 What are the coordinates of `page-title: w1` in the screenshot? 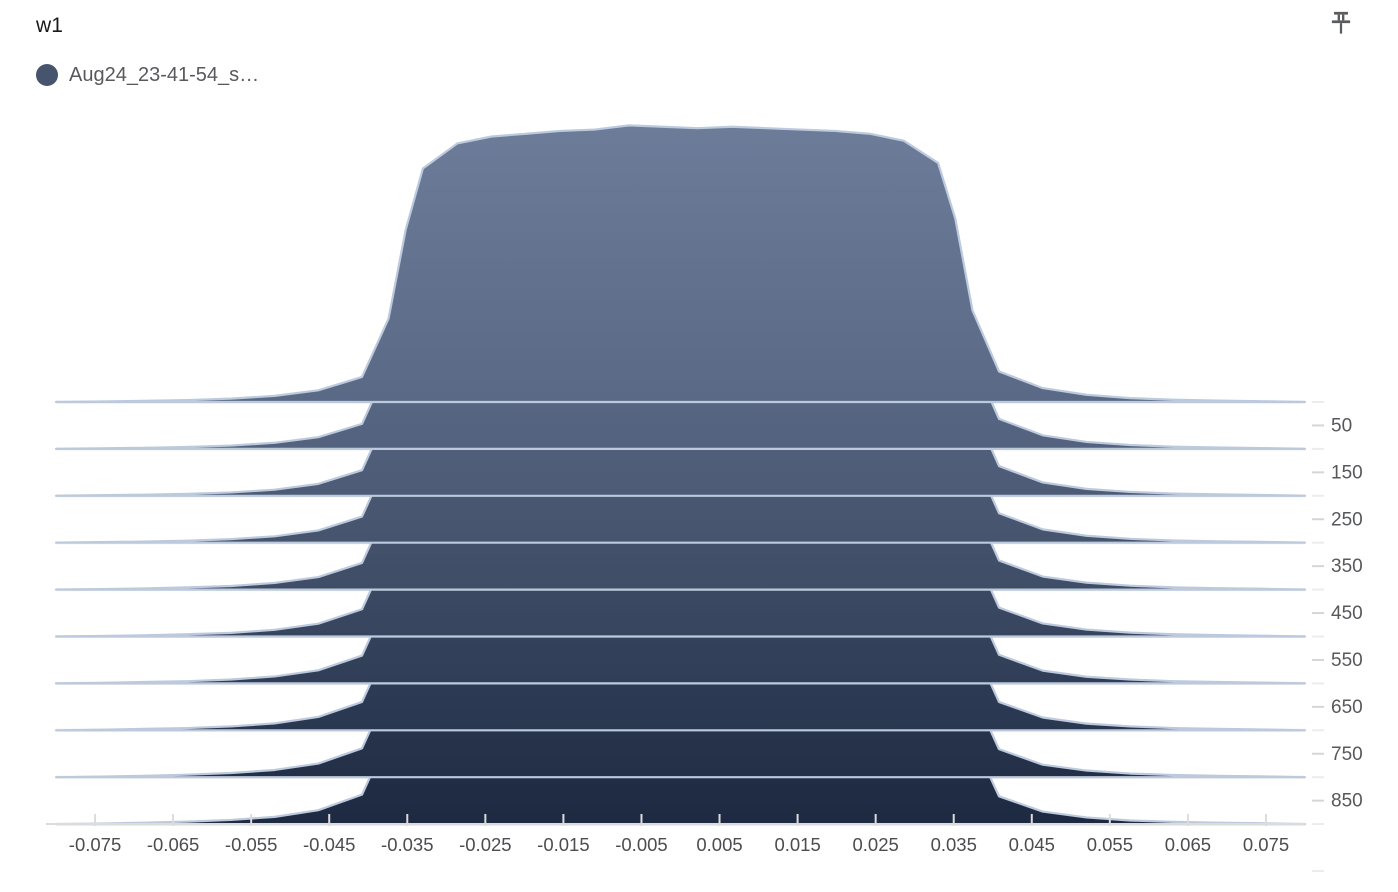 It's located at (50, 25).